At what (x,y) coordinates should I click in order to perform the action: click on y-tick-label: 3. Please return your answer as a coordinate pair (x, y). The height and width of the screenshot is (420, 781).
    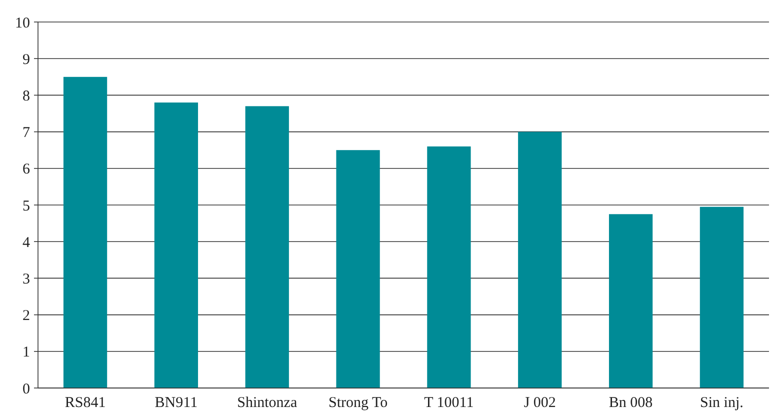
    Looking at the image, I should click on (26, 279).